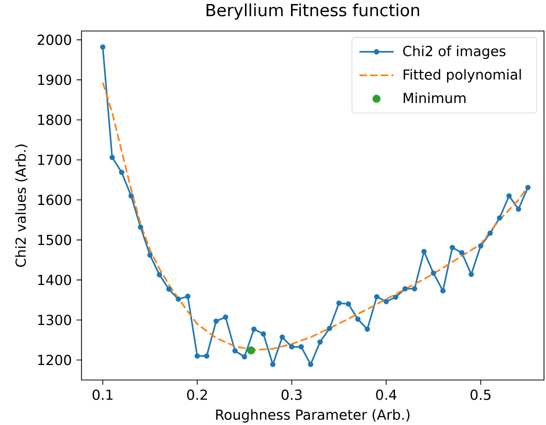 This screenshot has height=425, width=546. I want to click on y-tick-label: 1900, so click(55, 80).